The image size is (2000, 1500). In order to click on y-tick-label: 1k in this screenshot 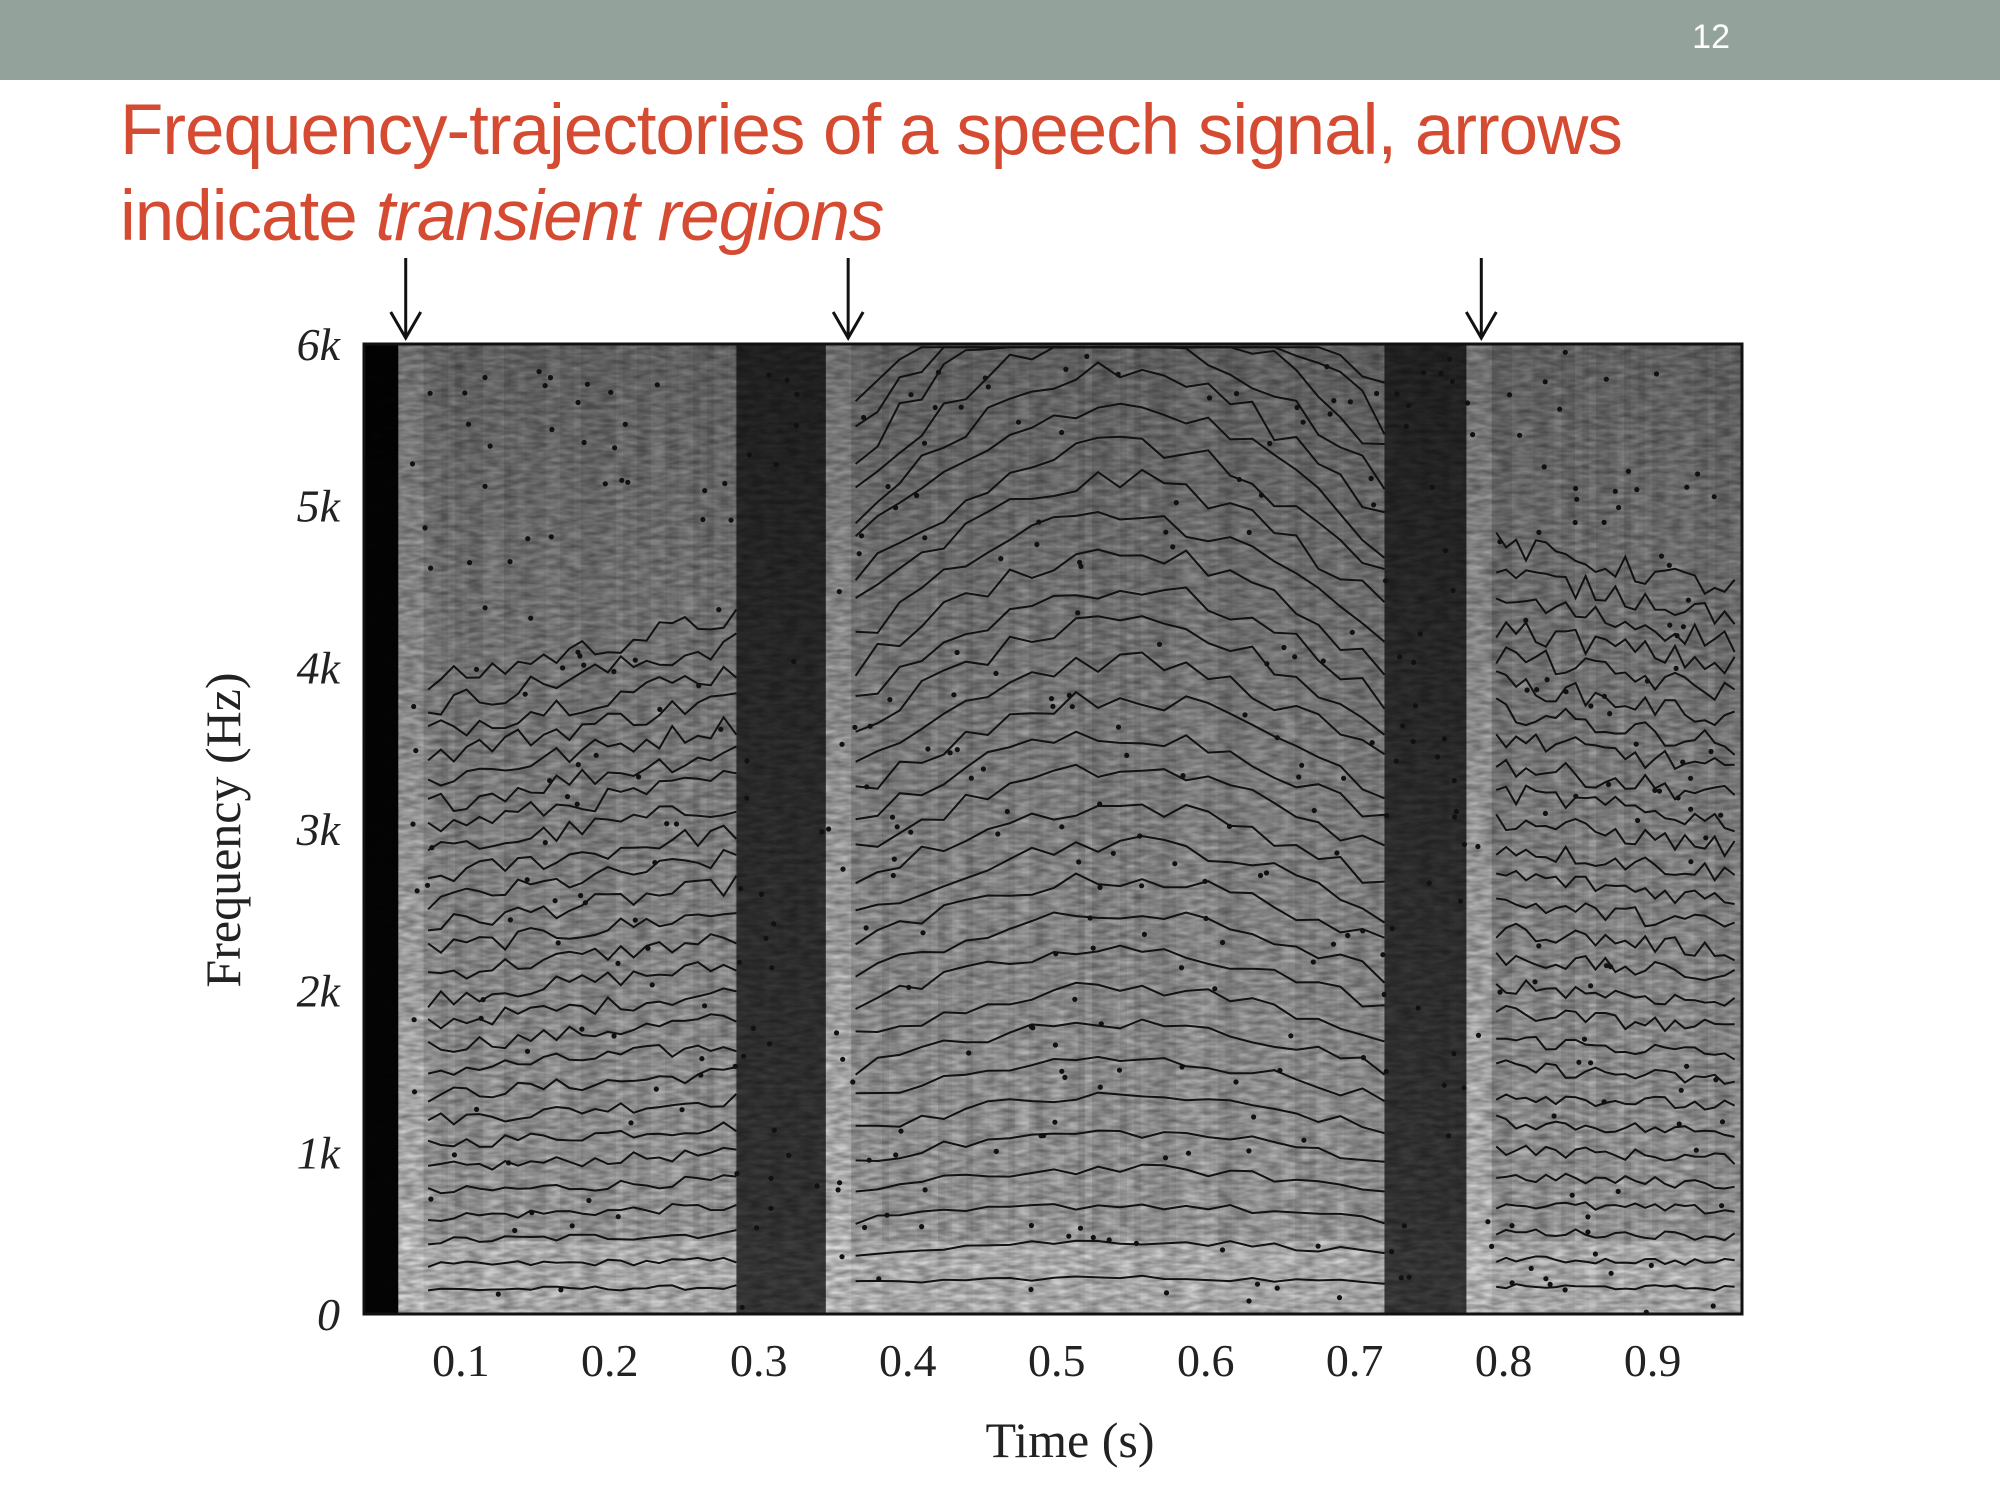, I will do `click(319, 1152)`.